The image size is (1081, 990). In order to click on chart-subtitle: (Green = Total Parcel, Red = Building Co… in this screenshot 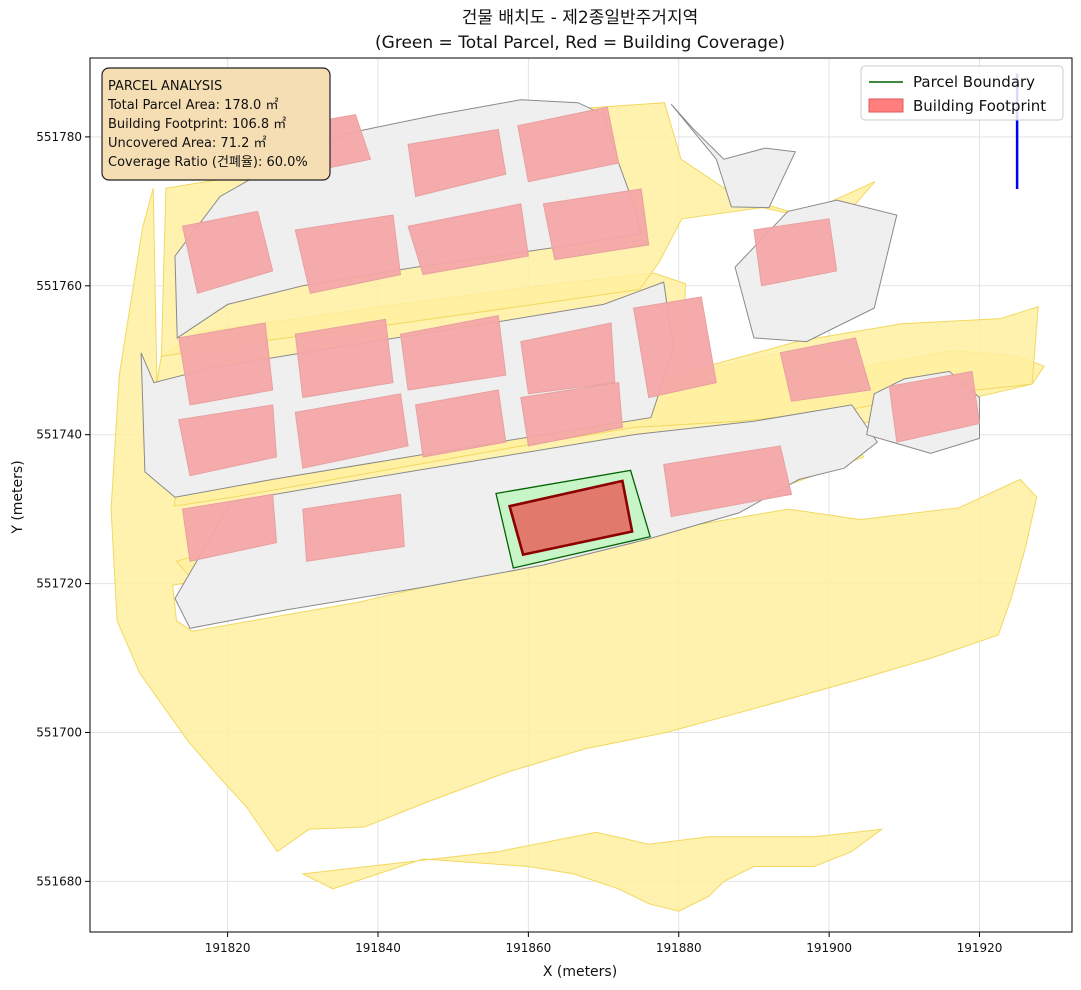, I will do `click(580, 43)`.